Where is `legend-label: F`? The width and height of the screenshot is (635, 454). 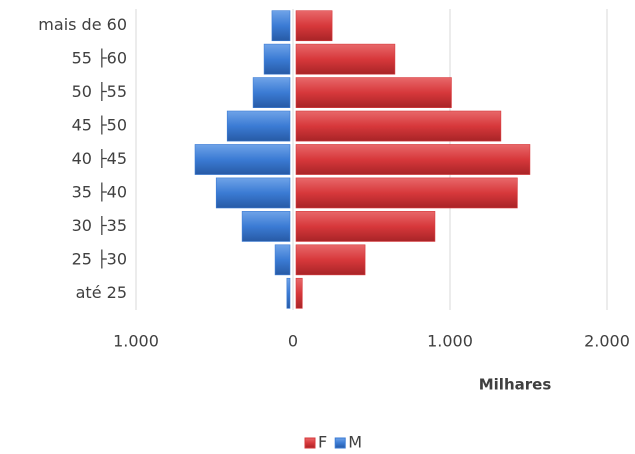
legend-label: F is located at coordinates (322, 442).